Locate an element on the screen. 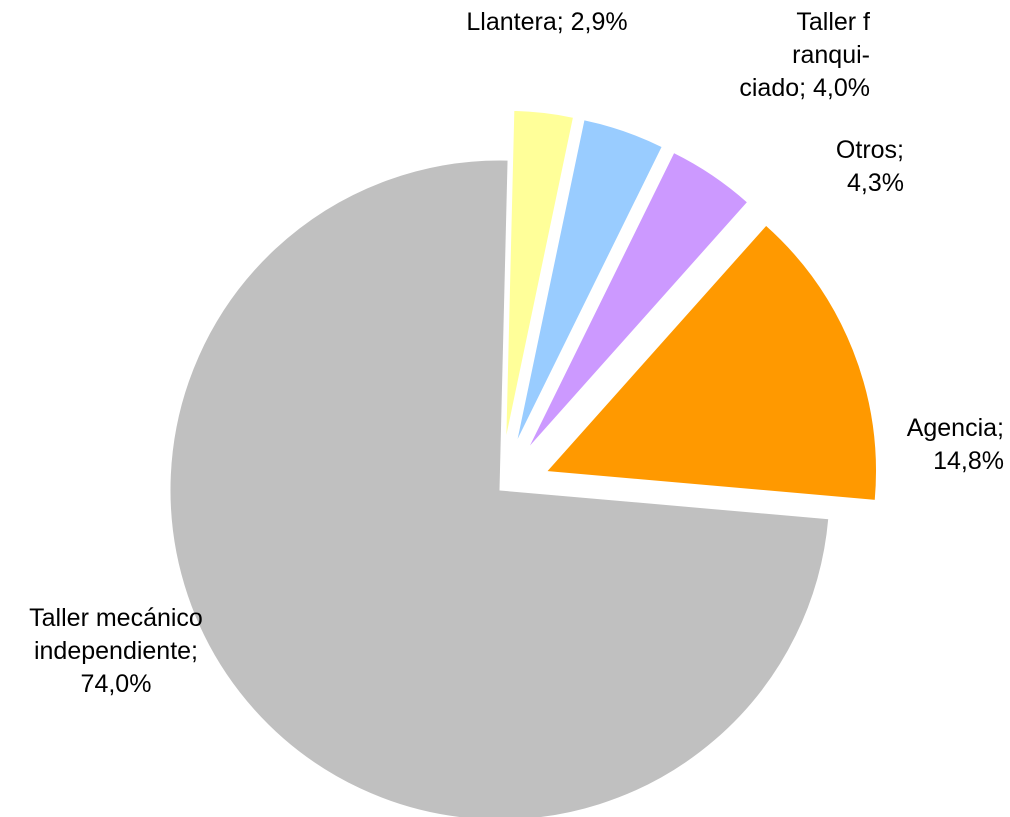 This screenshot has height=817, width=1010. label-taller-franquiciado: Taller f ranqui- ciado; 4,0% is located at coordinates (770, 55).